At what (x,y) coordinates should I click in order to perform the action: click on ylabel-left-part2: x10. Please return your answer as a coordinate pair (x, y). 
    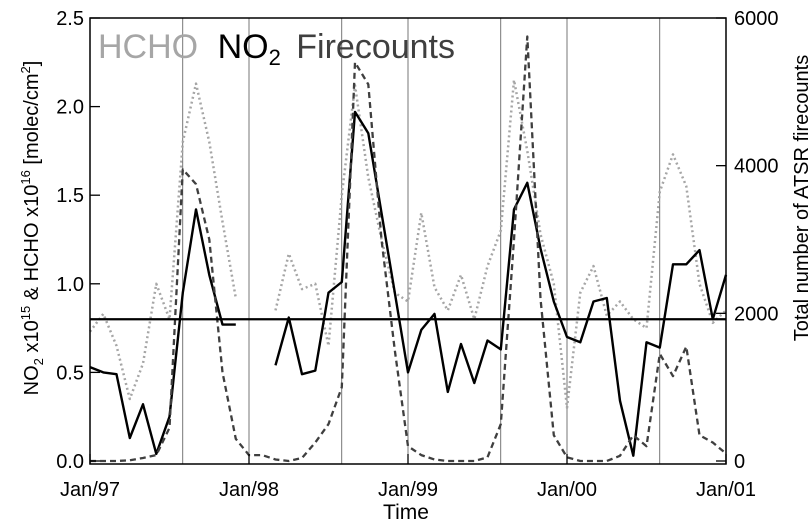
    Looking at the image, I should click on (32, 339).